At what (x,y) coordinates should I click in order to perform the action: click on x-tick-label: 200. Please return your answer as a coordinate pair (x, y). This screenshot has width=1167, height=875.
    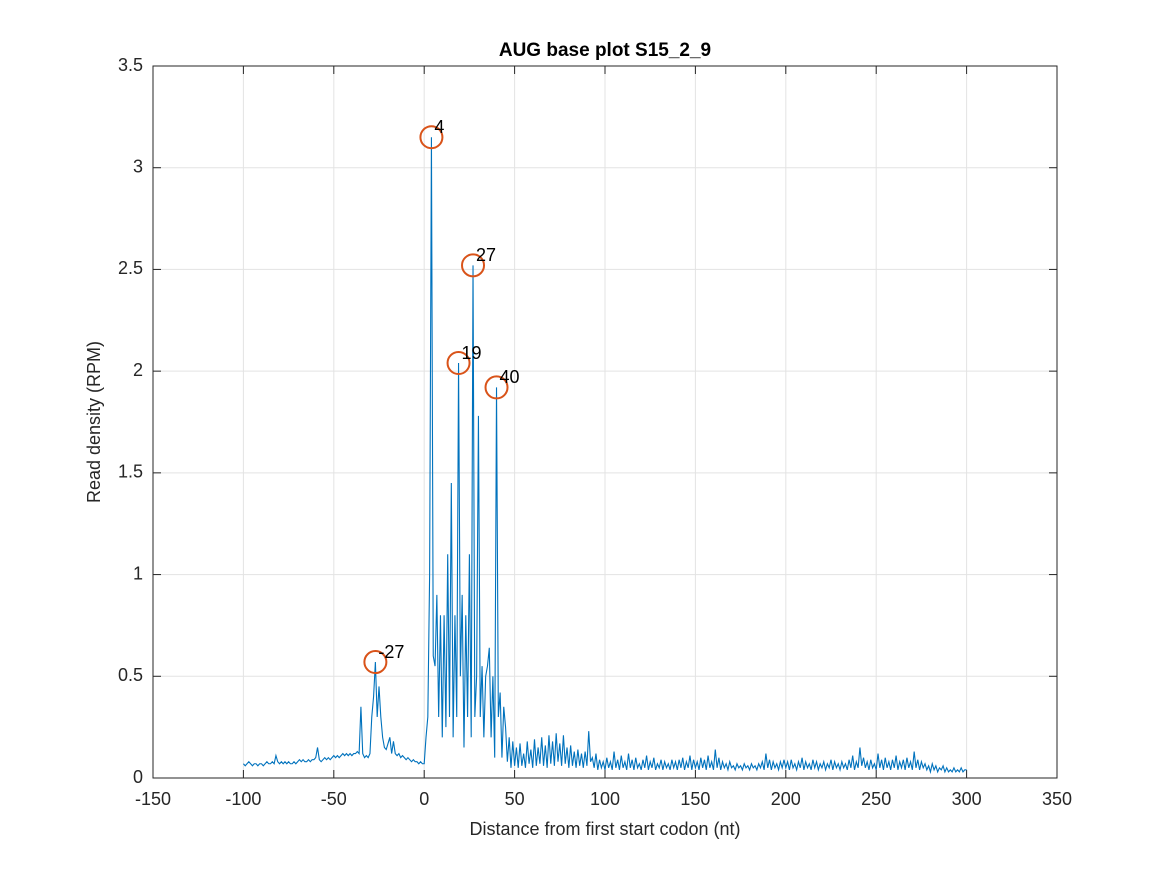
    Looking at the image, I should click on (786, 799).